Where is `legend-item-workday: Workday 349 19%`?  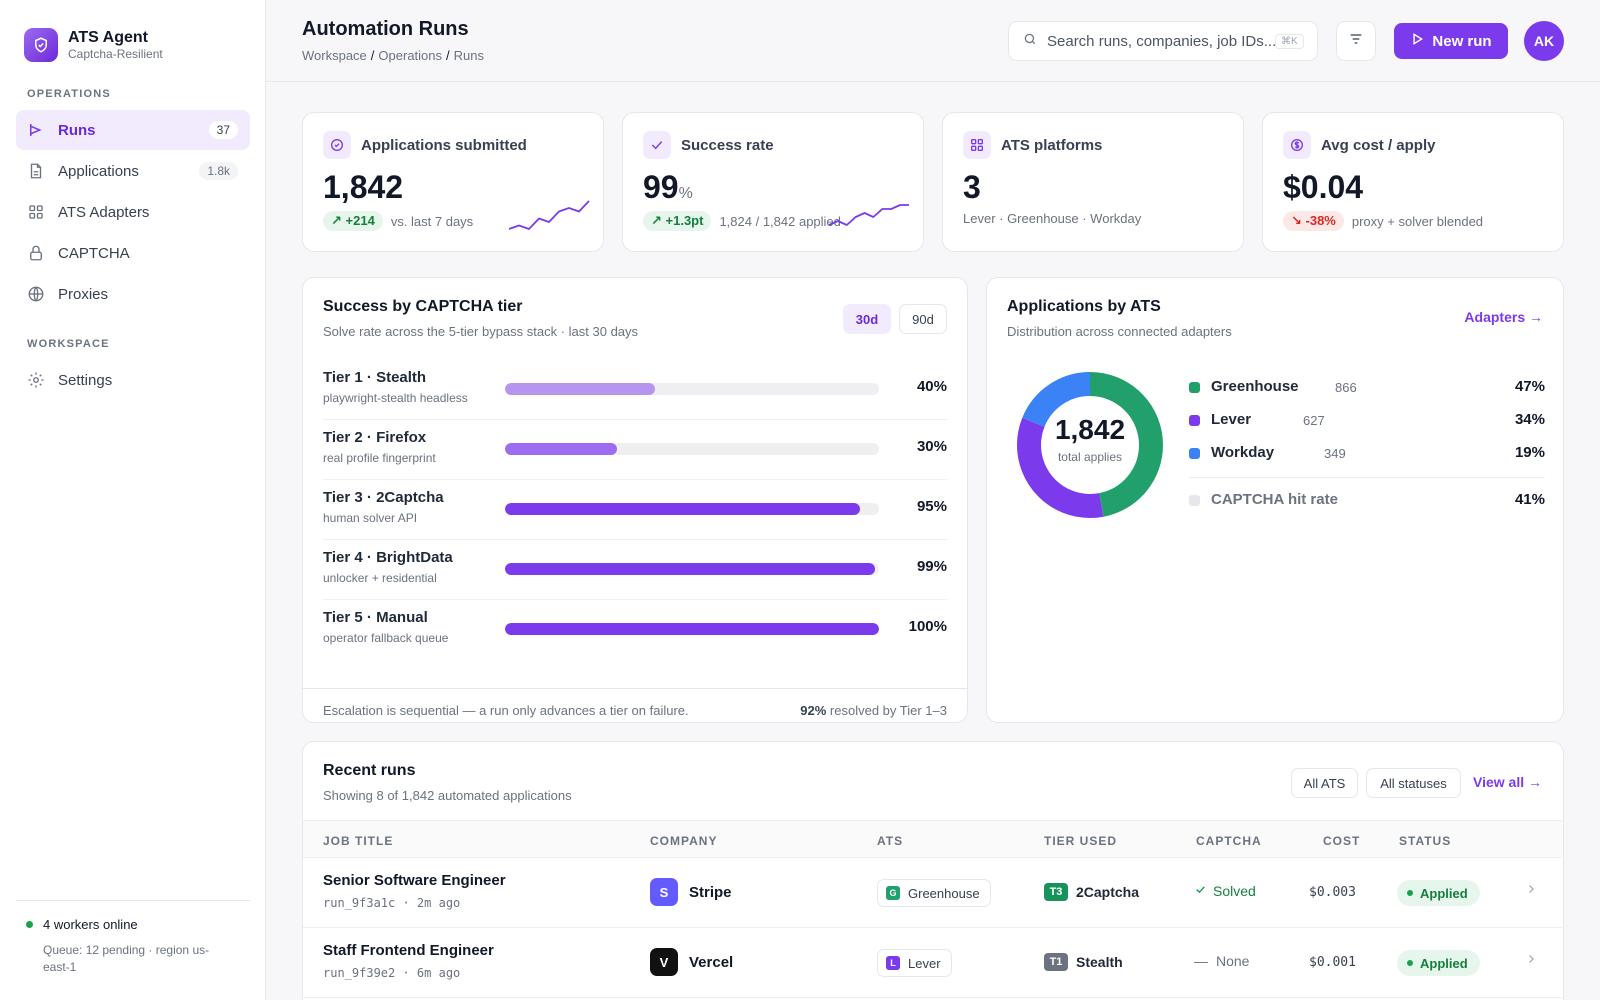 legend-item-workday: Workday 349 19% is located at coordinates (1367, 454).